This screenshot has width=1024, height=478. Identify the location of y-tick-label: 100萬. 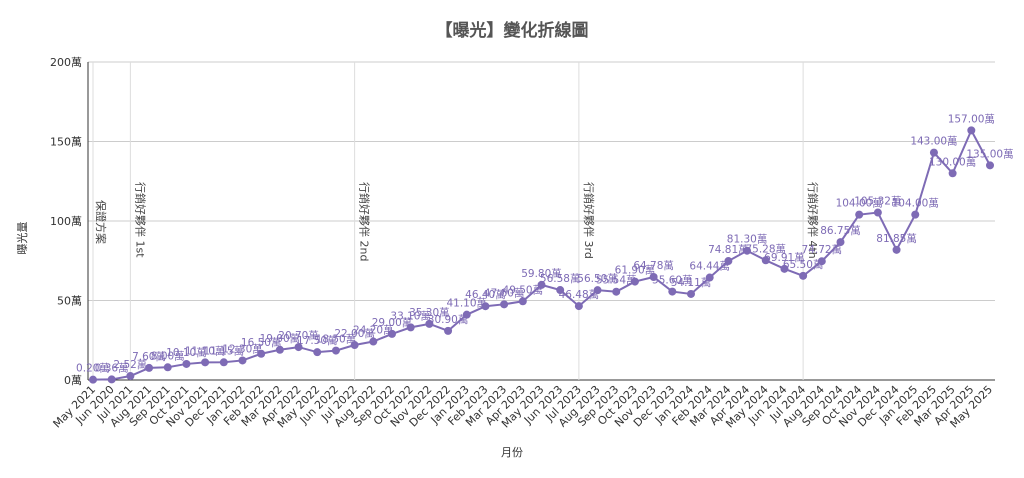
(66, 221).